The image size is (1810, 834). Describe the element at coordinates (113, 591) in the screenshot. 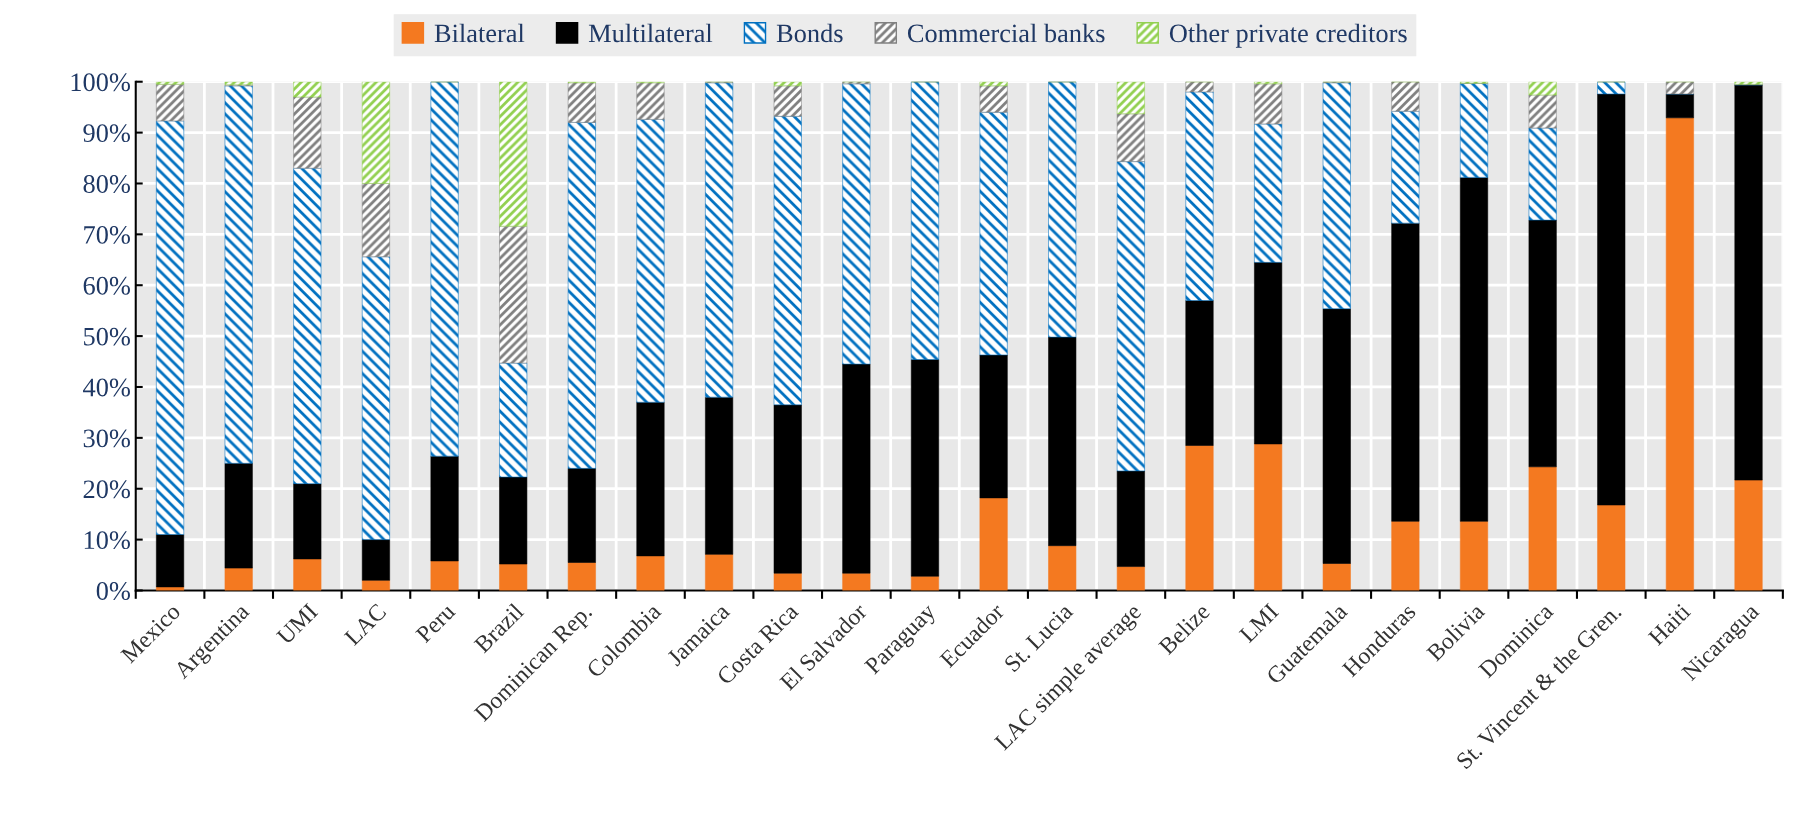

I see `y-tick-label: 0%` at that location.